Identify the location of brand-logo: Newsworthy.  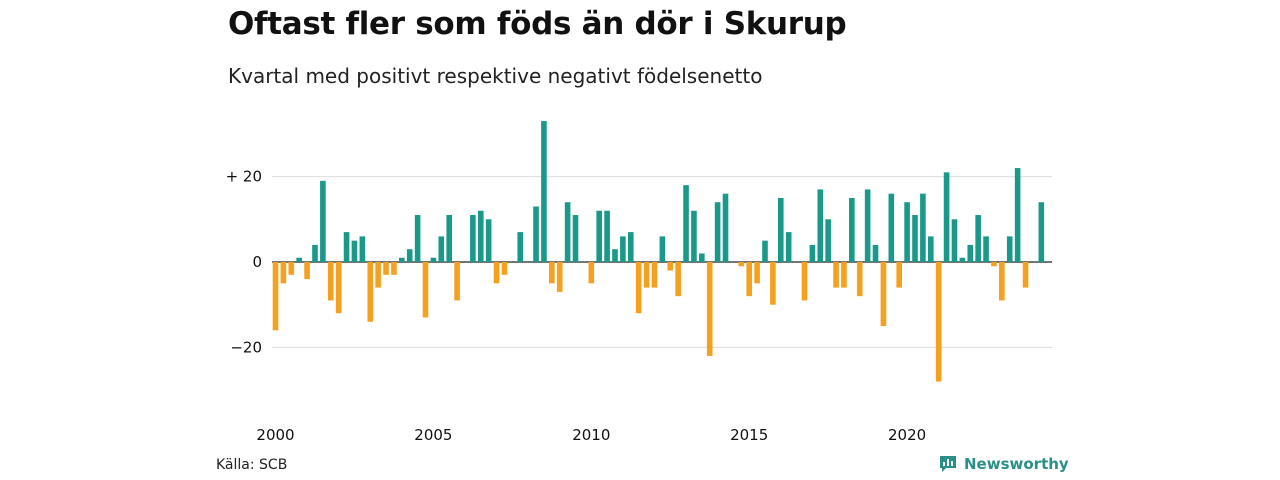
(1003, 464).